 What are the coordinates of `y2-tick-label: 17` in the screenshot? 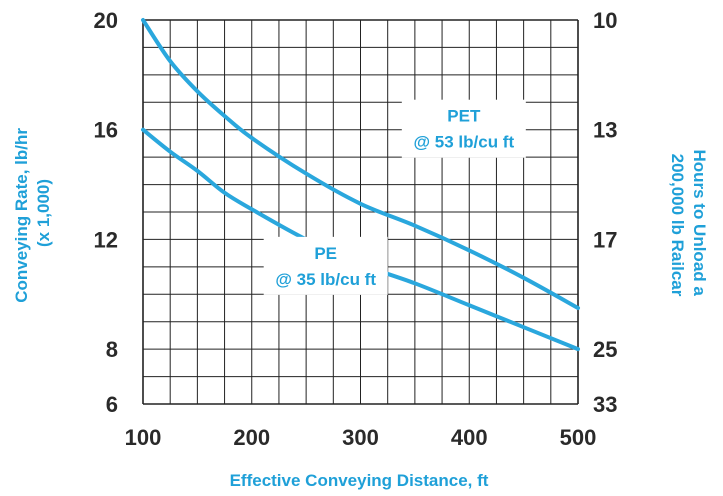 It's located at (605, 239).